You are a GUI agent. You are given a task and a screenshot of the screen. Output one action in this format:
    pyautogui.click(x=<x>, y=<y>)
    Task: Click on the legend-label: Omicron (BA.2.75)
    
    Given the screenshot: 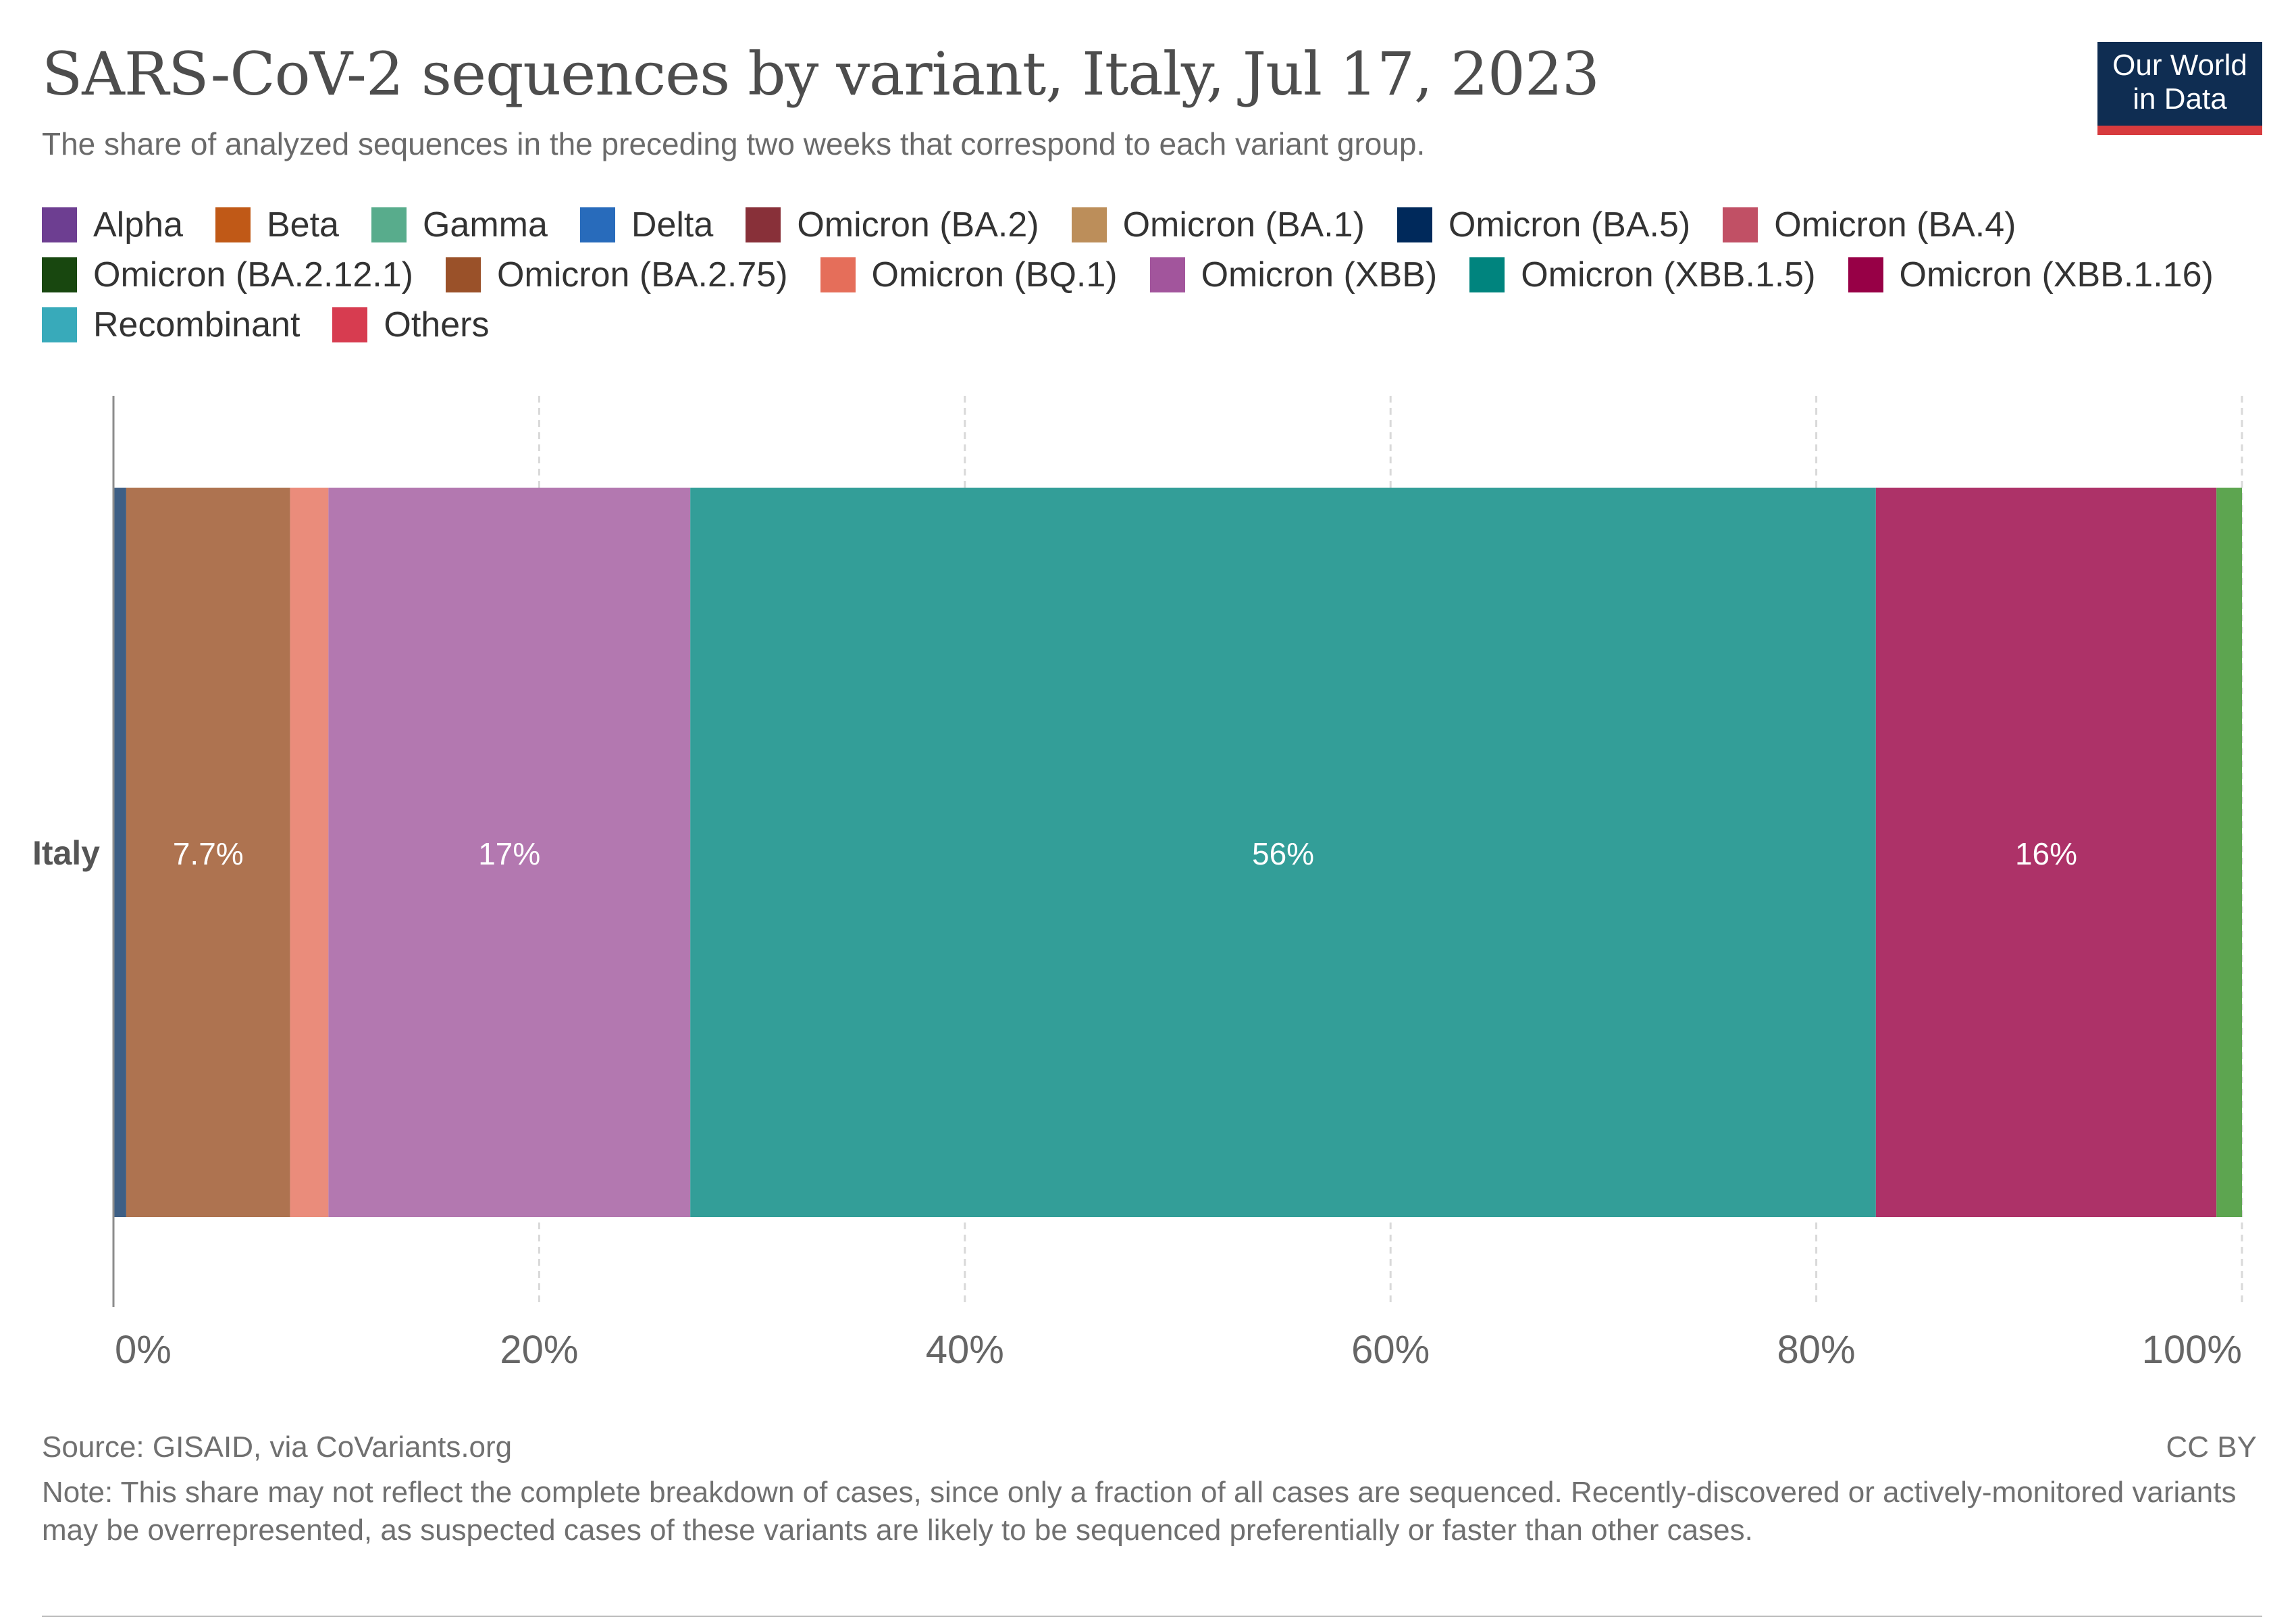 What is the action you would take?
    pyautogui.click(x=642, y=274)
    